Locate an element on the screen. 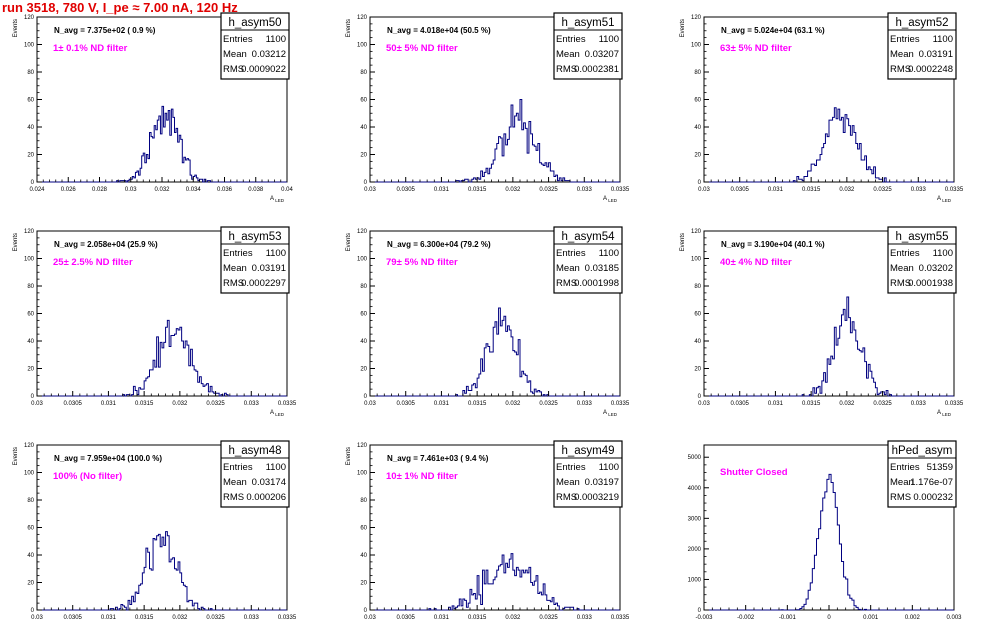  stats-value: 0.0009022 is located at coordinates (263, 69).